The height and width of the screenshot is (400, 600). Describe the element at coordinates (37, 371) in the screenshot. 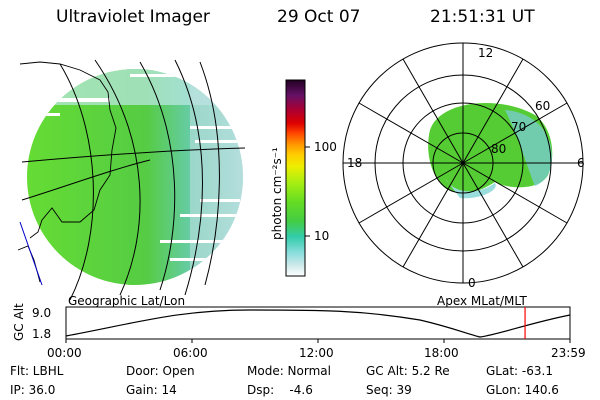

I see `info-filter: Flt: LBHL` at that location.